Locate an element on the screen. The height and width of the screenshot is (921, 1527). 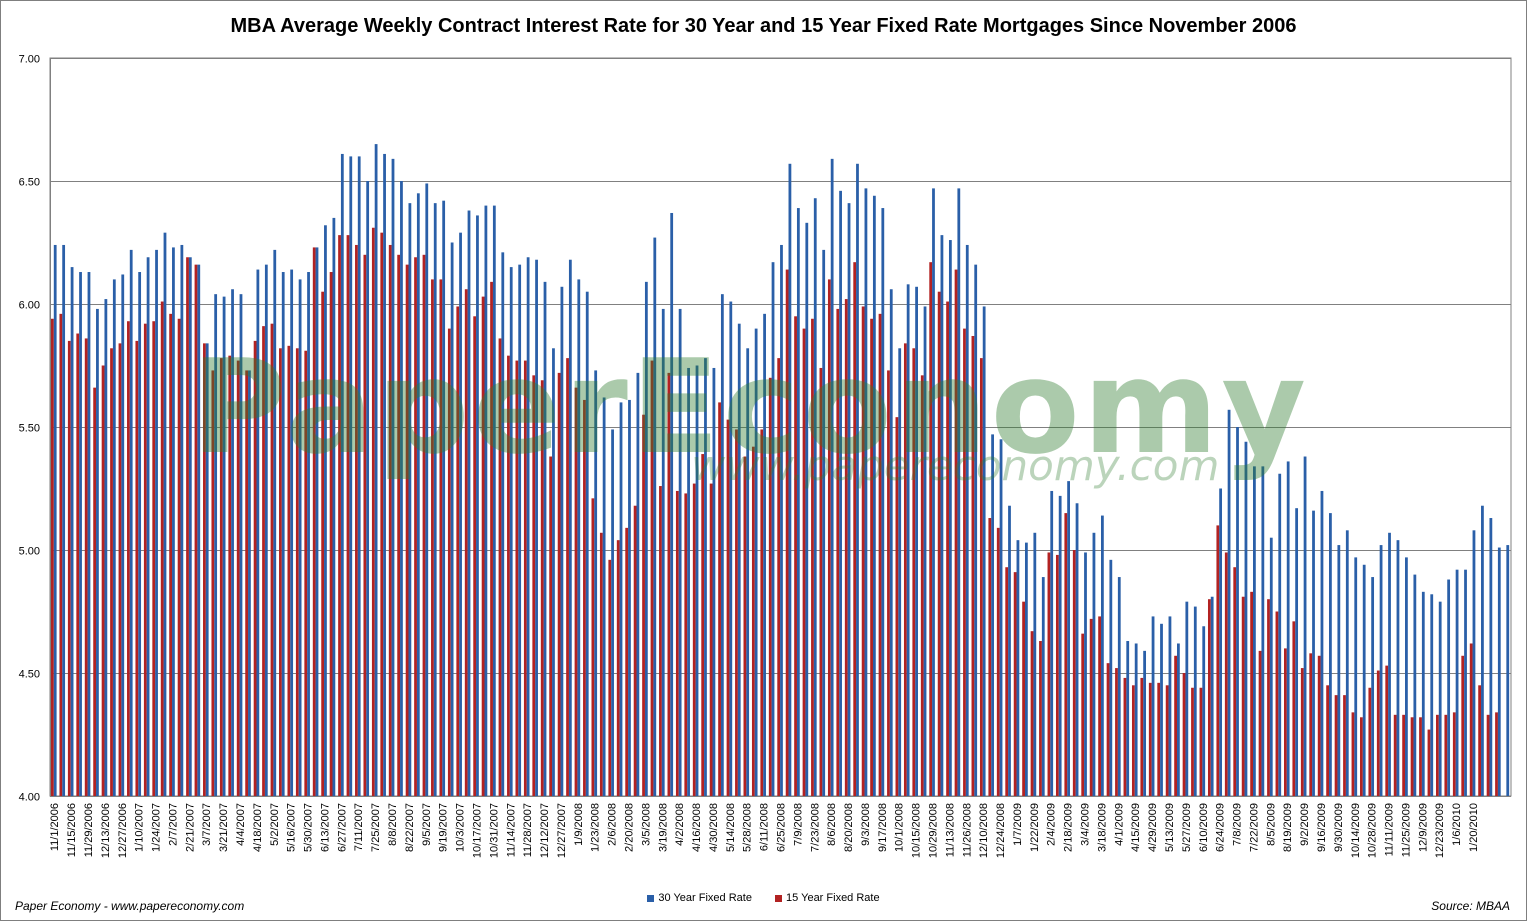
x-tick-label: 7/25/2007 is located at coordinates (376, 827).